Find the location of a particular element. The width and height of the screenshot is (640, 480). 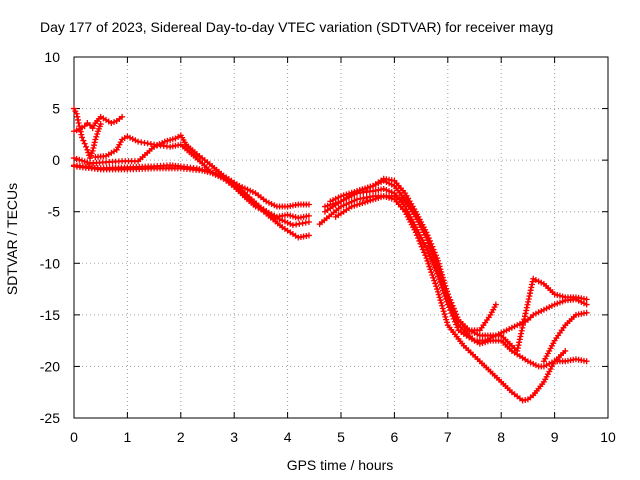

x-tick-label: 2 is located at coordinates (181, 437).